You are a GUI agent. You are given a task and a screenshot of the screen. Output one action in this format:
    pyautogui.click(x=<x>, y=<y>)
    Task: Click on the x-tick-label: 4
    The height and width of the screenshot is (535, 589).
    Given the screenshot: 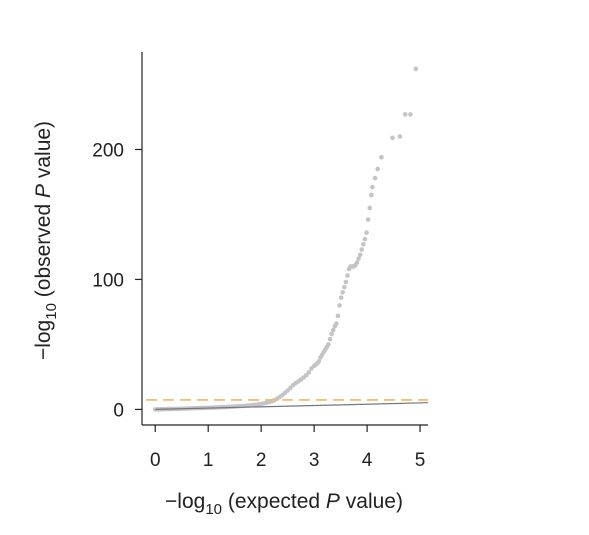 What is the action you would take?
    pyautogui.click(x=367, y=460)
    